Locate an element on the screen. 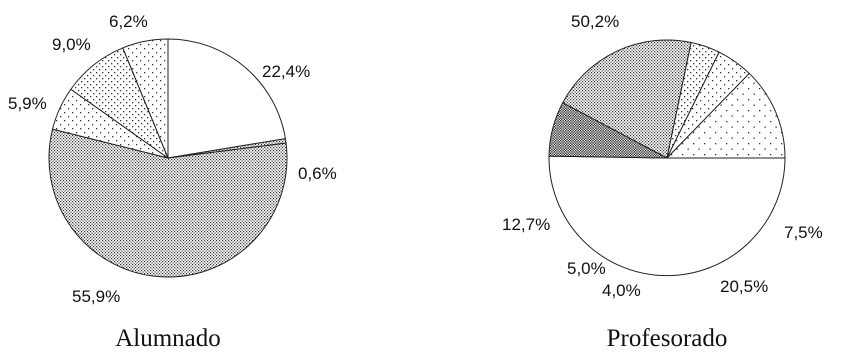  profesorado-slice-label-6: 12,7% is located at coordinates (526, 224).